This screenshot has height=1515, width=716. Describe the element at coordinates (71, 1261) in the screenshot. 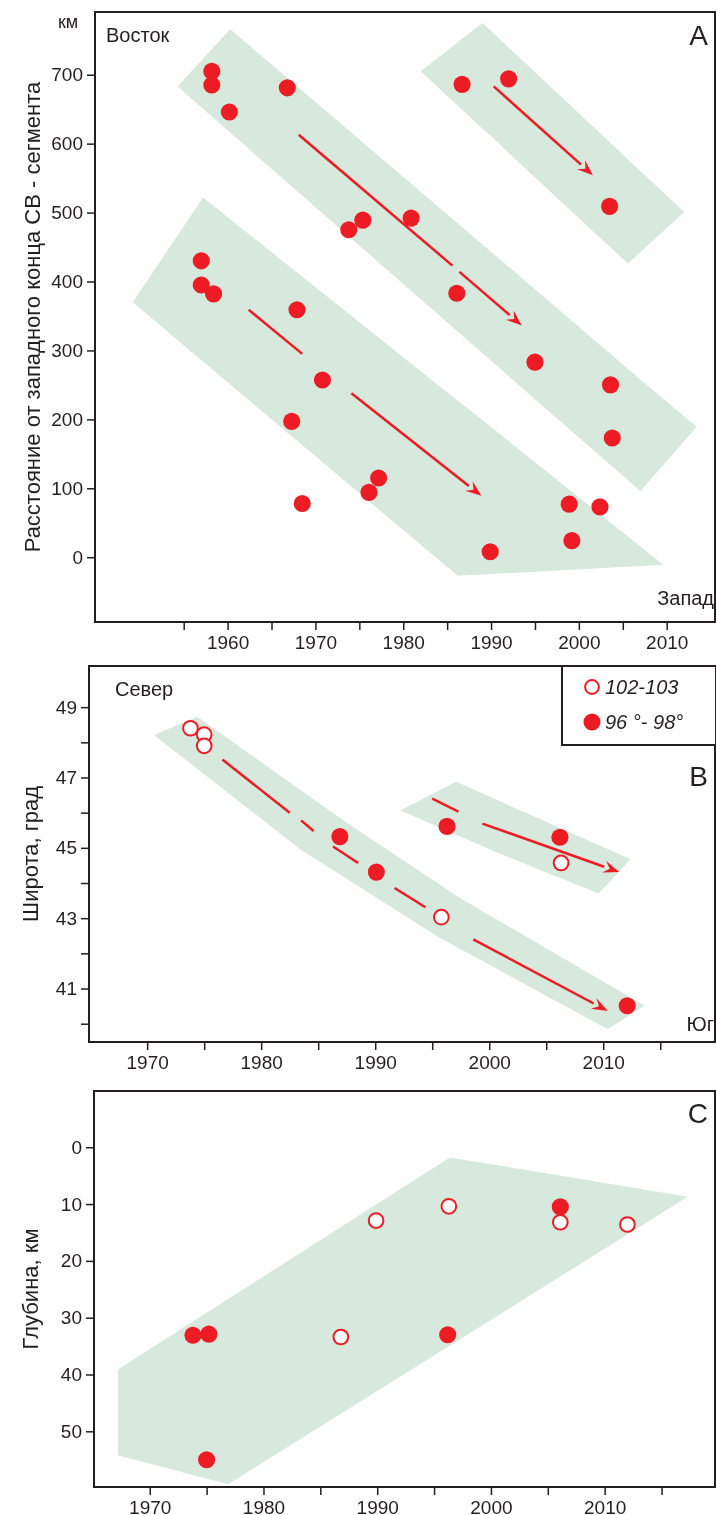

I see `y-tick-label: 20` at that location.